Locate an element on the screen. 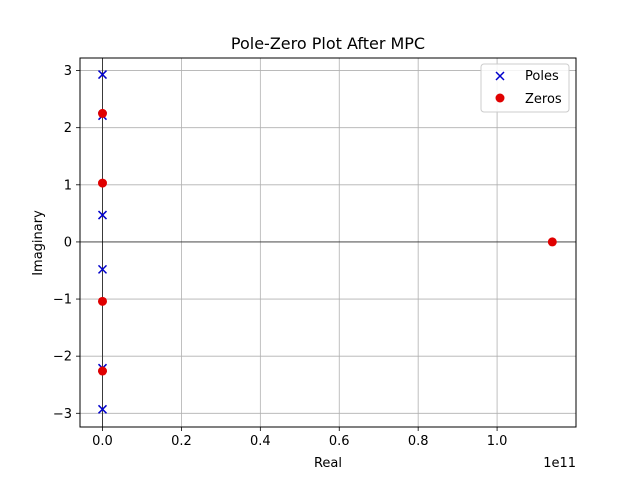  x-axis-ticks: 0.0 0.2 0.4 0.6 0.8 1.0 is located at coordinates (299, 438).